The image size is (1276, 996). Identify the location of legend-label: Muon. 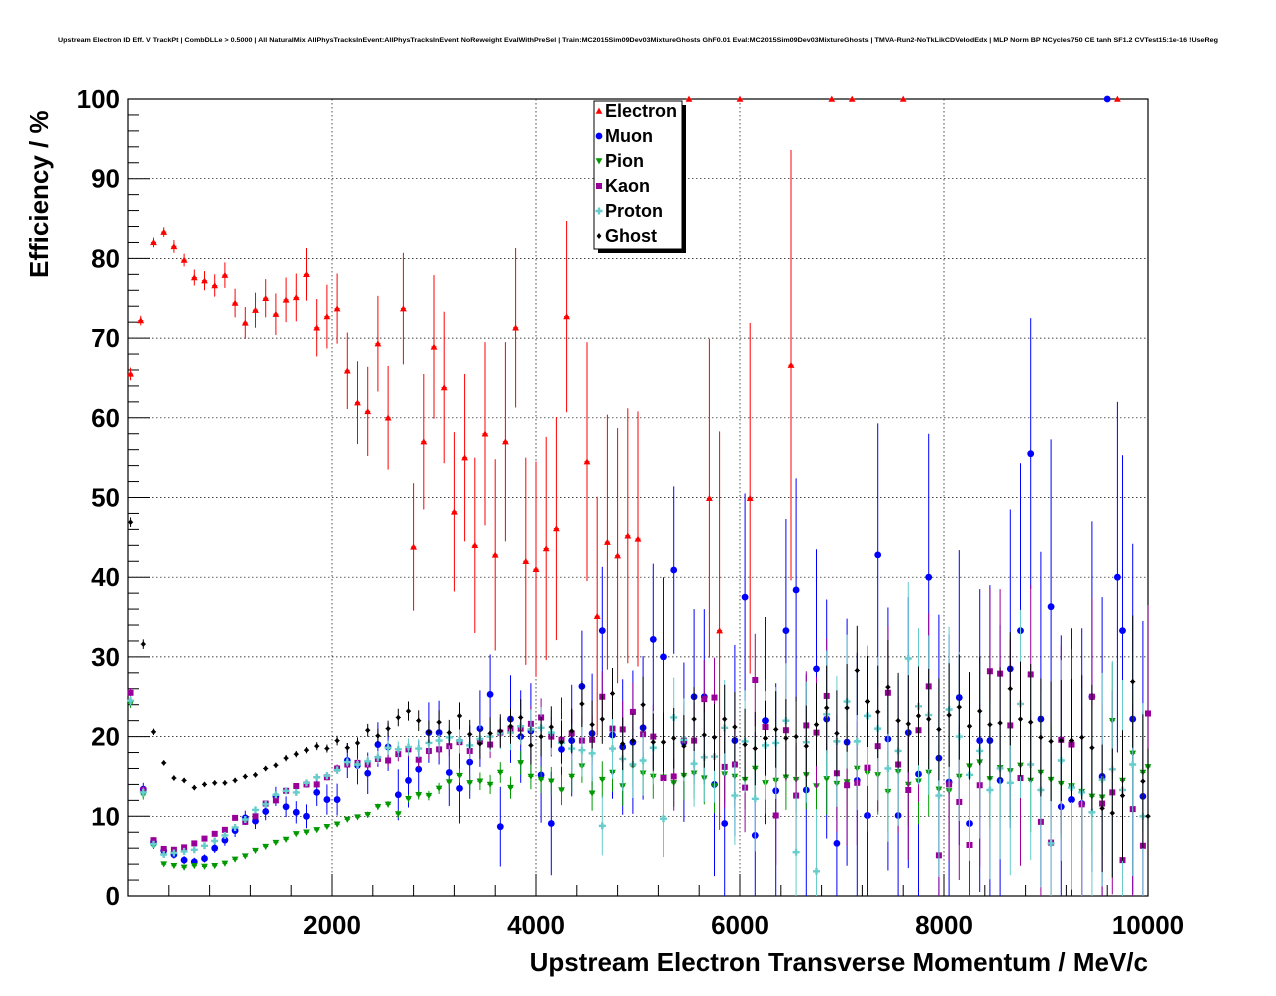
(629, 136).